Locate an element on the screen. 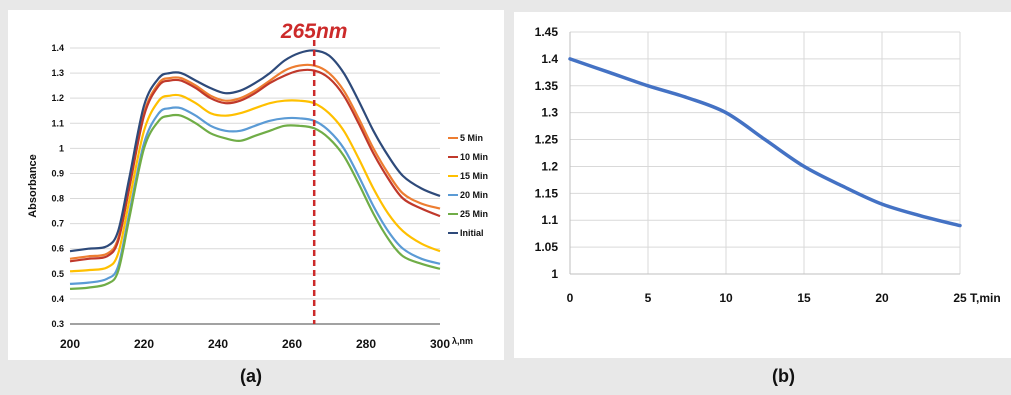 This screenshot has width=1011, height=395. panel-label-a: (a) is located at coordinates (251, 376).